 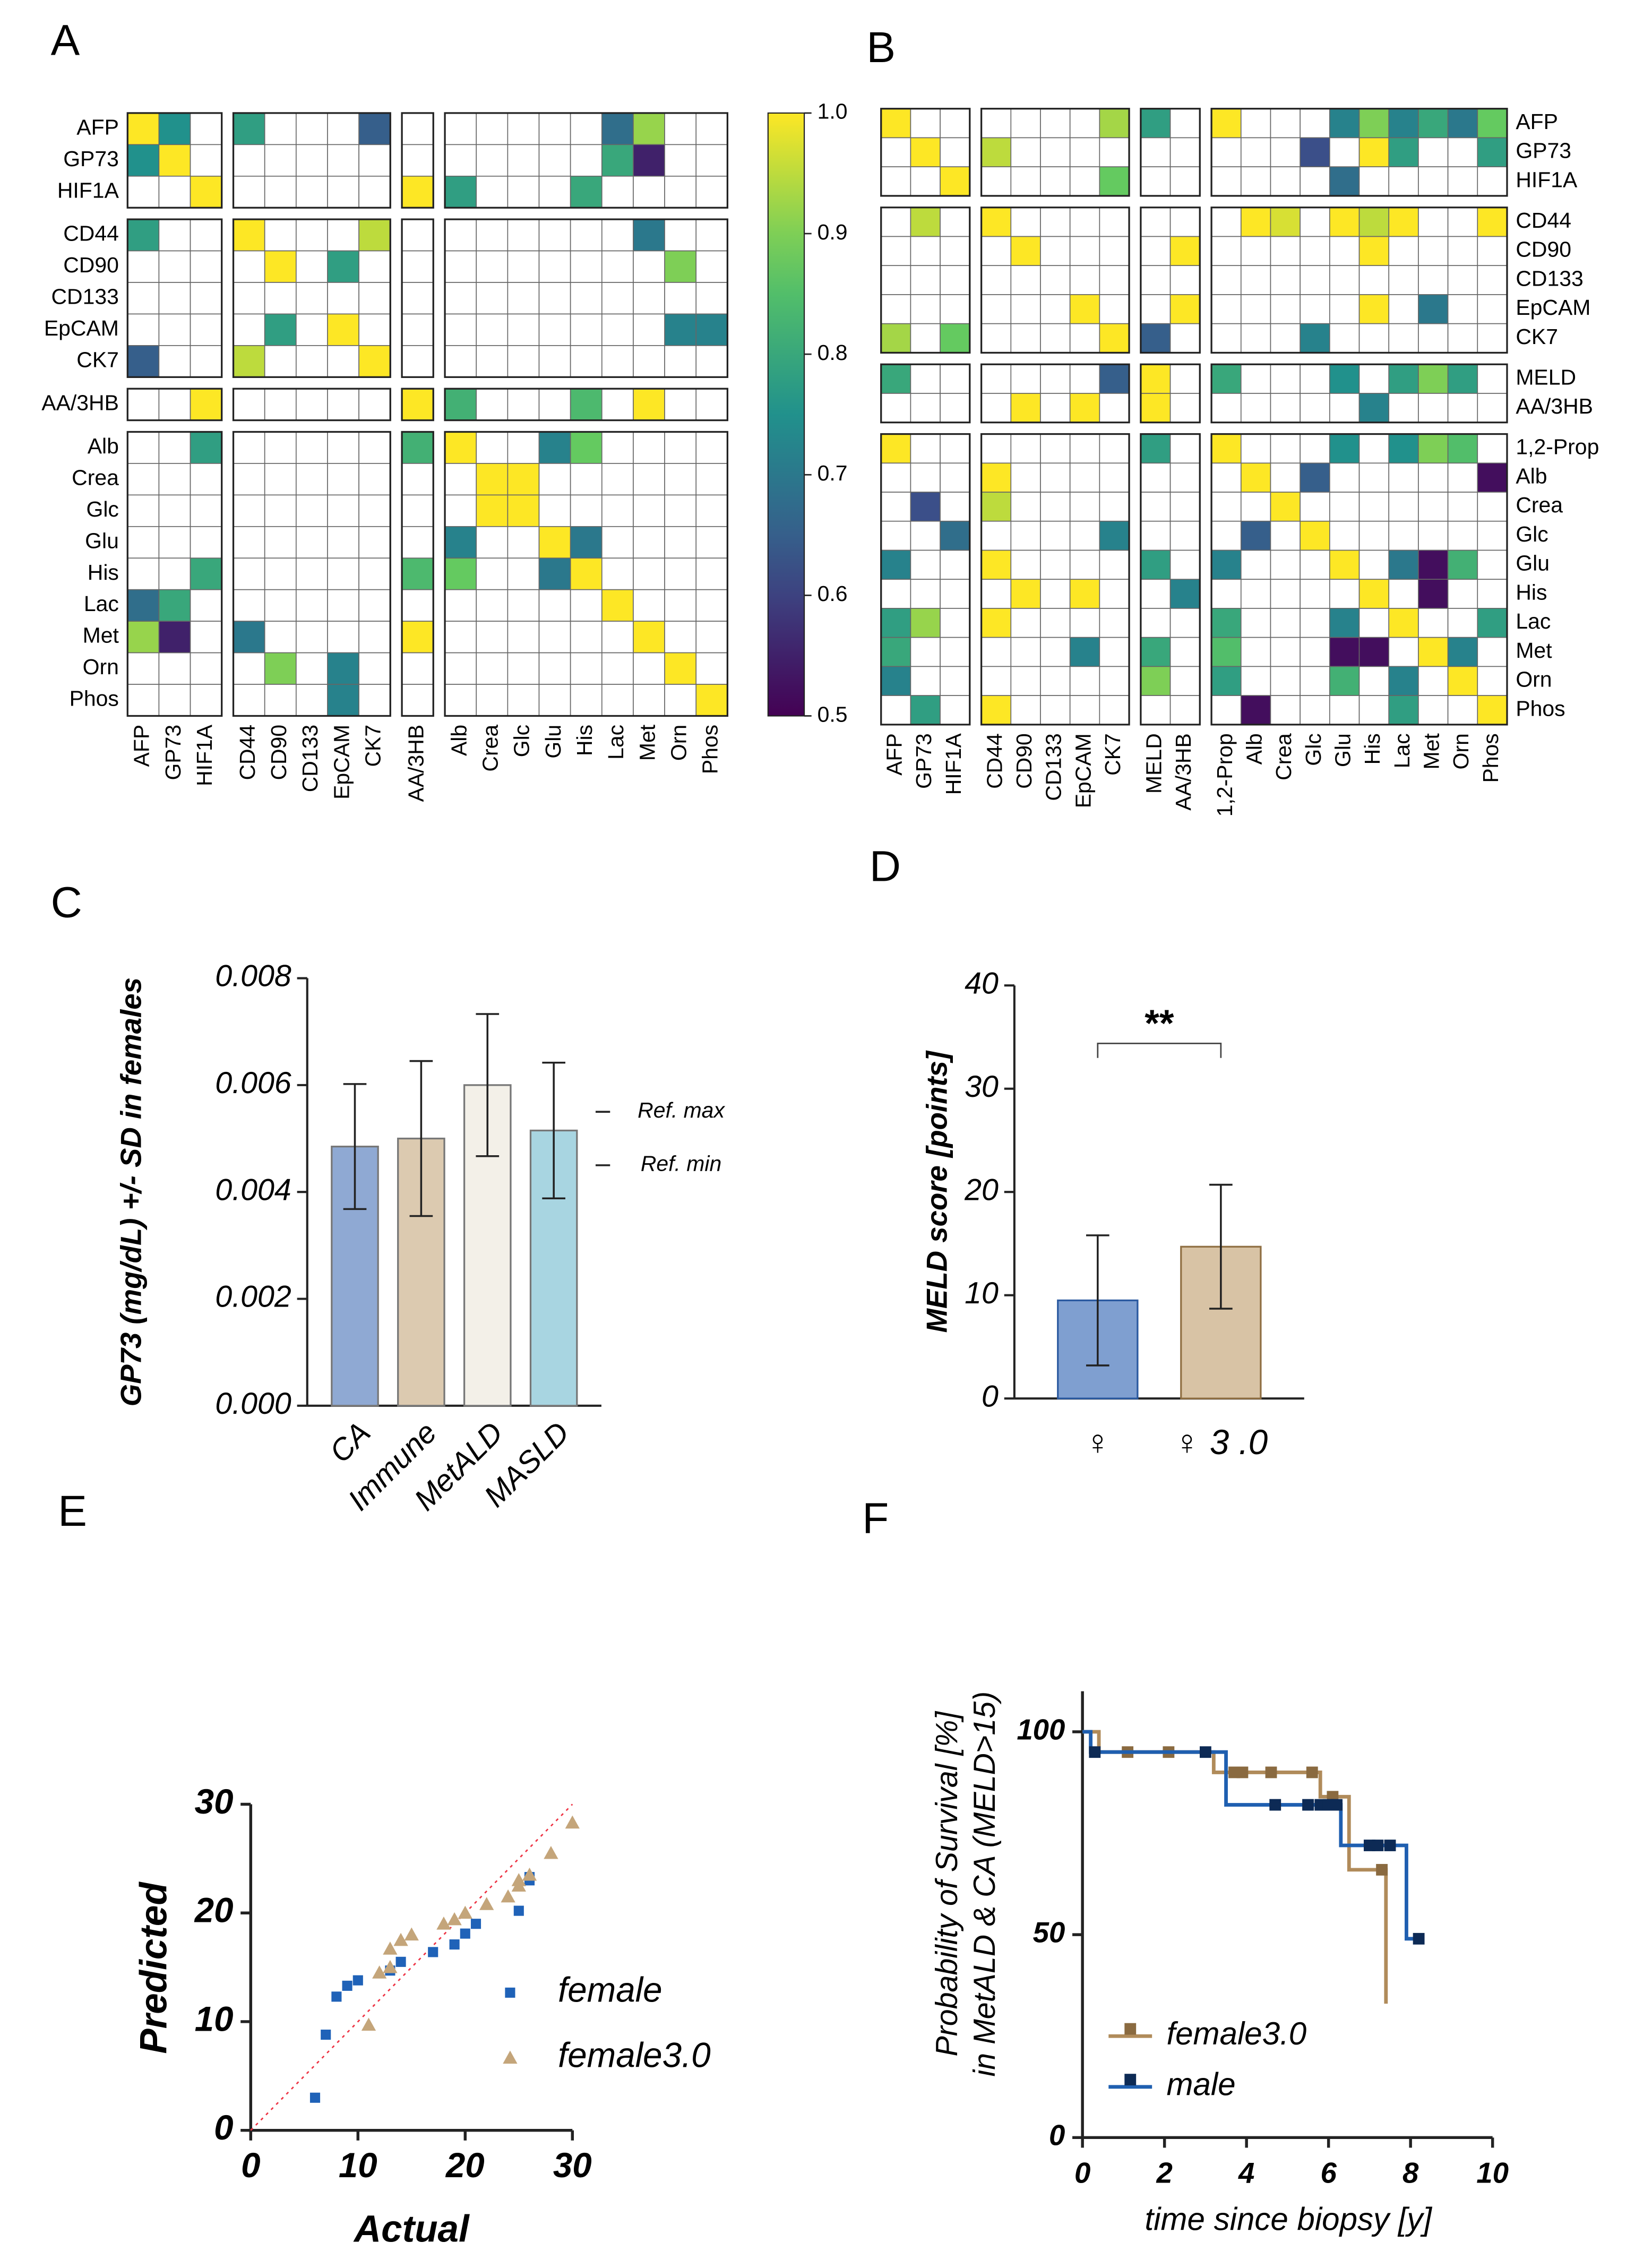 What do you see at coordinates (173, 752) in the screenshot?
I see `column-label: GP73` at bounding box center [173, 752].